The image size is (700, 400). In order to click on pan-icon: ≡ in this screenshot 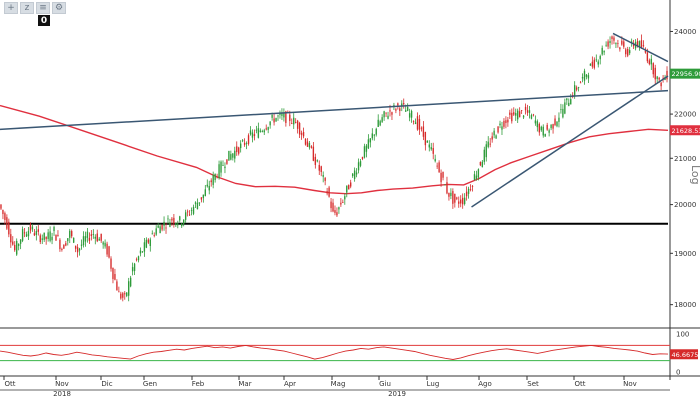, I will do `click(43, 8)`.